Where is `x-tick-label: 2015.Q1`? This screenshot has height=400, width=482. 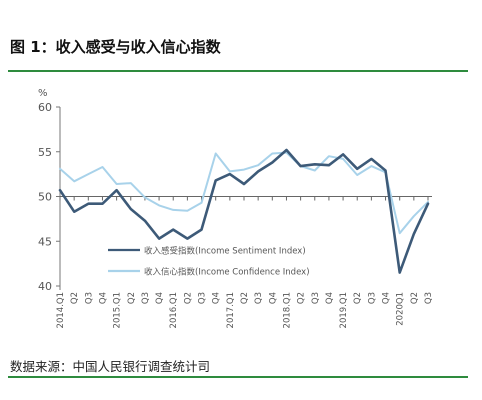
x-tick-label: 2015.Q1 is located at coordinates (118, 310).